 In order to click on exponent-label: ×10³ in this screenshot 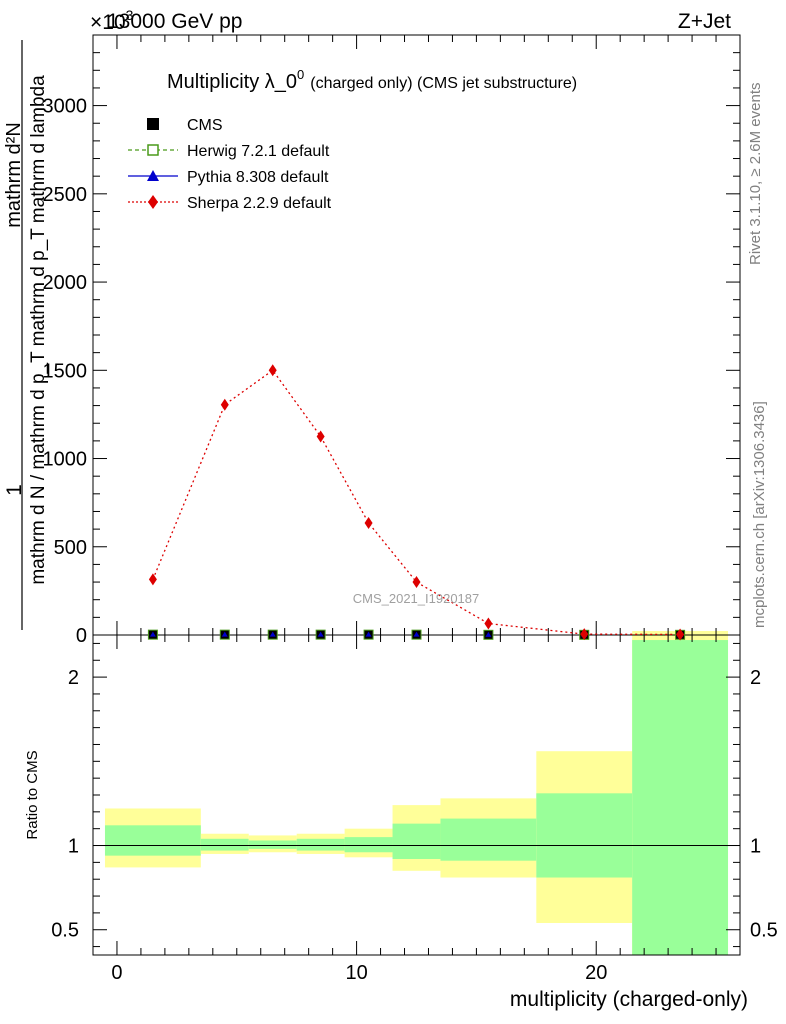, I will do `click(112, 20)`.